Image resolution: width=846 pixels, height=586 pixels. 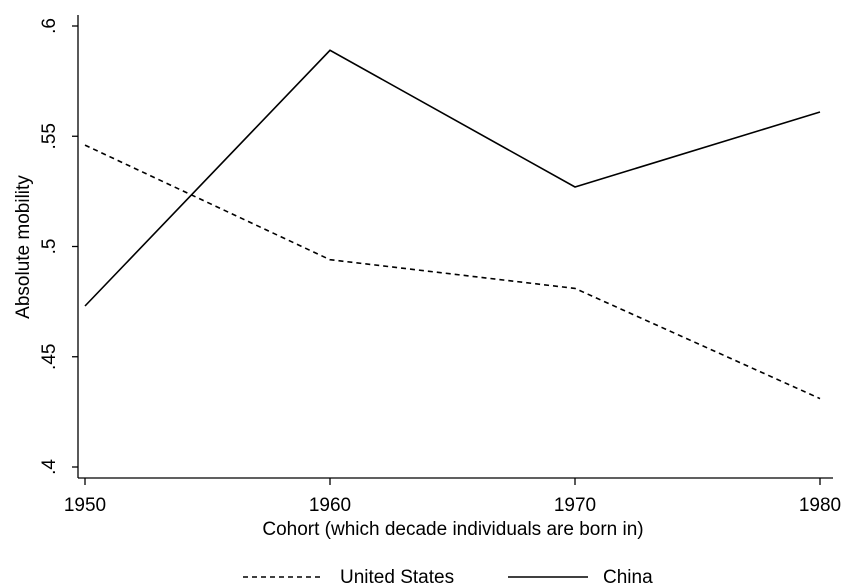 What do you see at coordinates (49, 247) in the screenshot?
I see `y-tick-label: .5` at bounding box center [49, 247].